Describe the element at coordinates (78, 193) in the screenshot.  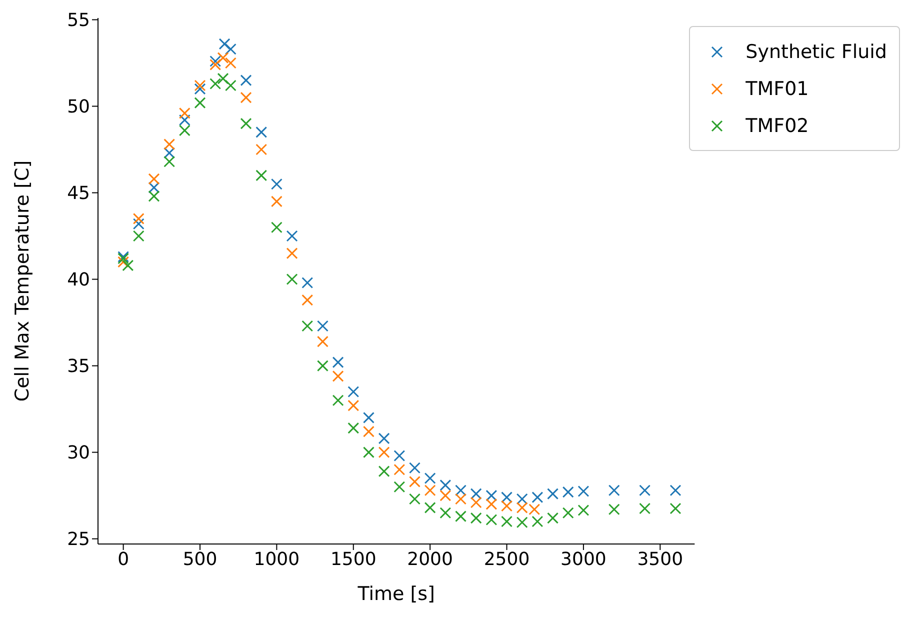
I see `y-tick-label: 45` at that location.